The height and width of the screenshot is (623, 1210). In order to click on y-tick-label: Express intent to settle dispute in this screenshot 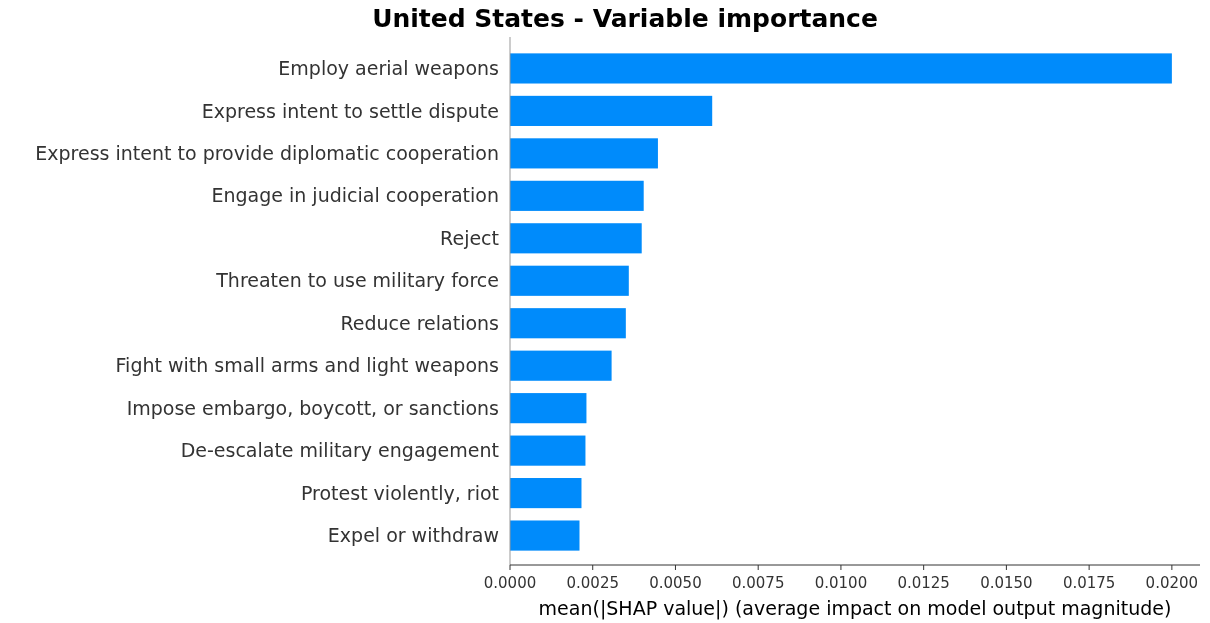, I will do `click(350, 110)`.